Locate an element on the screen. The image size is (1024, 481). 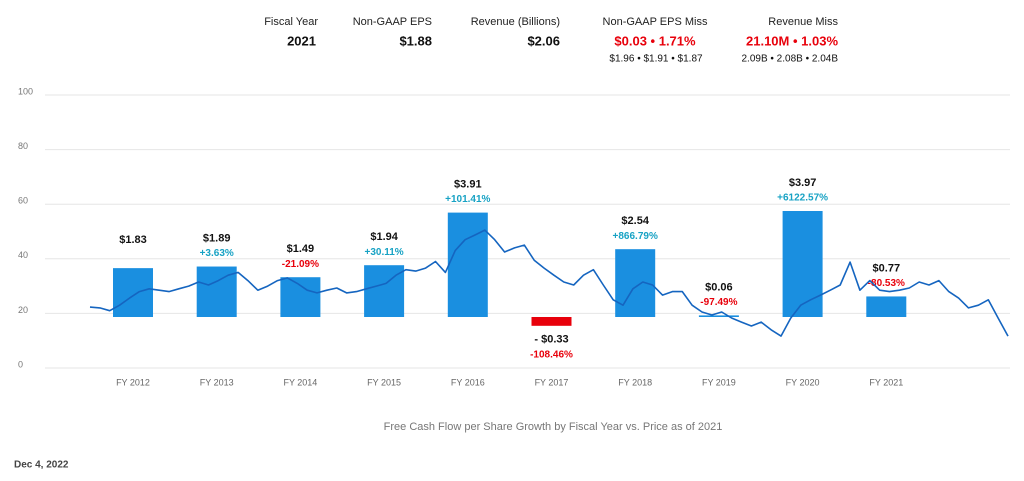
growth-label: +3.63% is located at coordinates (217, 253).